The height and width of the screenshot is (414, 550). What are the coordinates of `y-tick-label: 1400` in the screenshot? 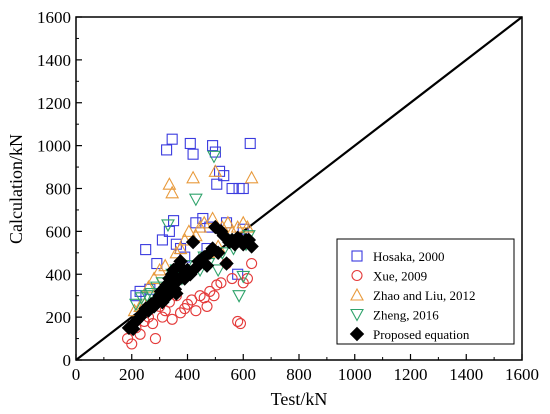 It's located at (54, 60).